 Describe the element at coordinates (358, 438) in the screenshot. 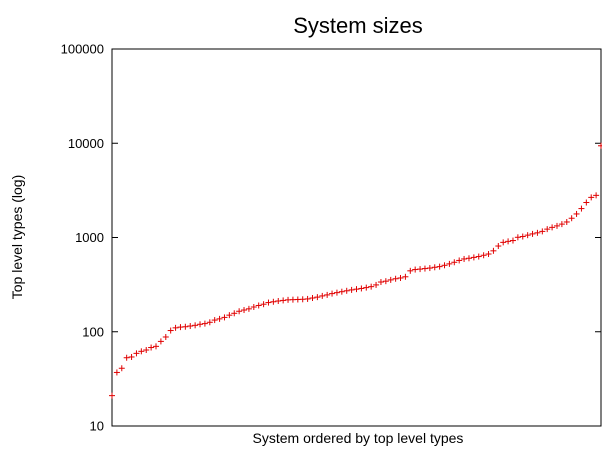

I see `x-axis-label: System ordered by top level types` at that location.